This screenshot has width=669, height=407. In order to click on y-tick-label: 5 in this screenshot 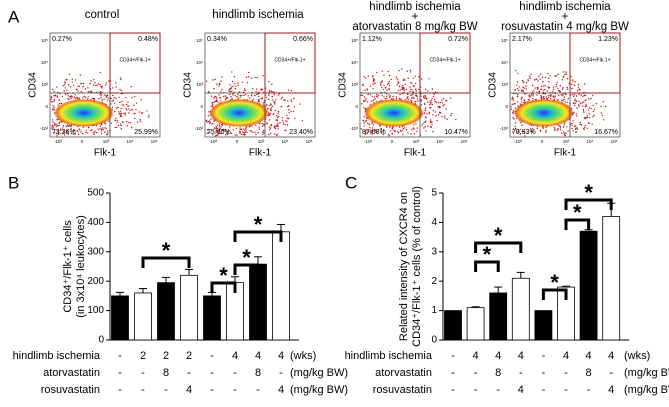, I will do `click(434, 193)`.